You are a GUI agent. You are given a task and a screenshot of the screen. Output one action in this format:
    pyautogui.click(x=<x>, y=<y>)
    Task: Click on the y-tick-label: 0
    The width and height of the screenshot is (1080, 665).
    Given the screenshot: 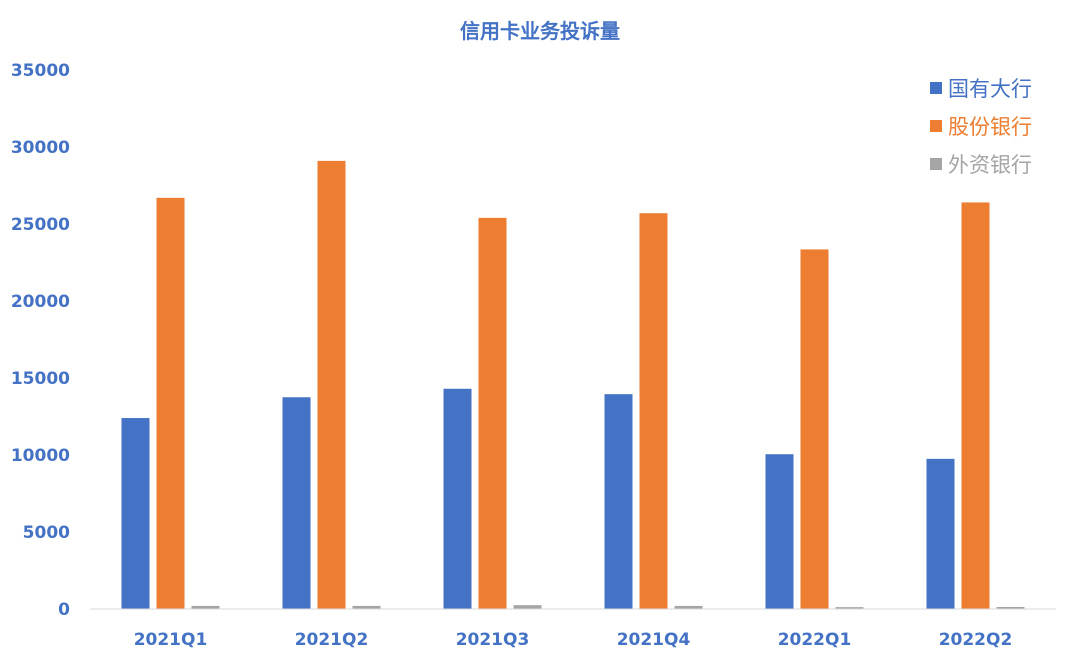 What is the action you would take?
    pyautogui.click(x=64, y=610)
    